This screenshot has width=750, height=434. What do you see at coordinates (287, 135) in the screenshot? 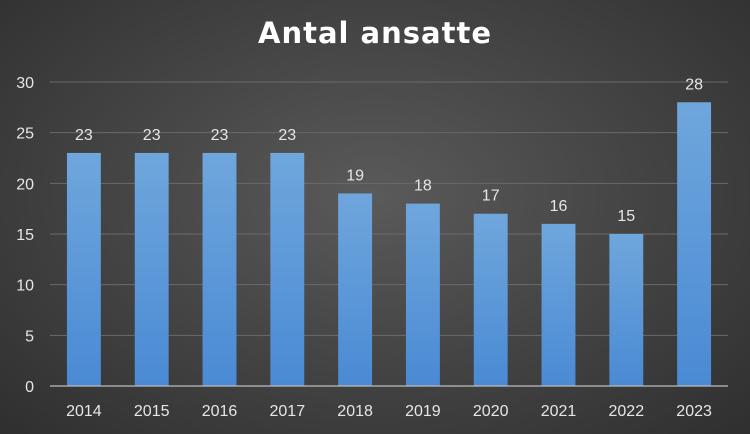
I see `data-label-2017: 23` at bounding box center [287, 135].